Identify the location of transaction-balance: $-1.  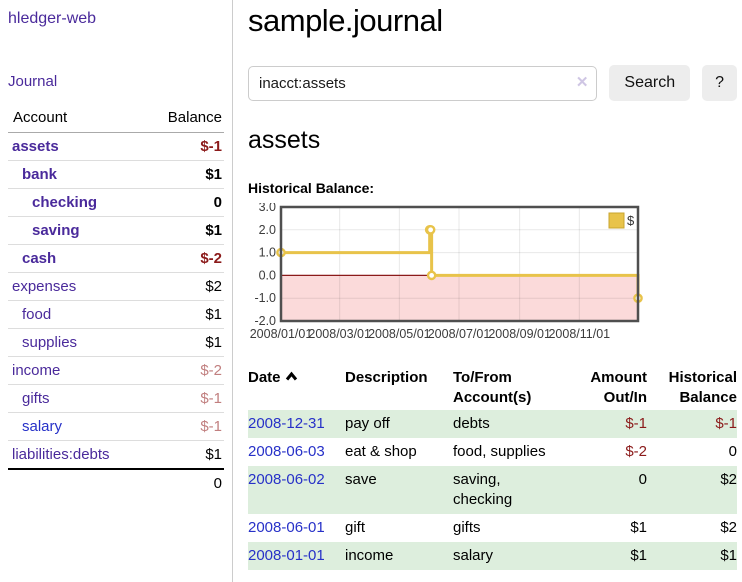
(726, 423).